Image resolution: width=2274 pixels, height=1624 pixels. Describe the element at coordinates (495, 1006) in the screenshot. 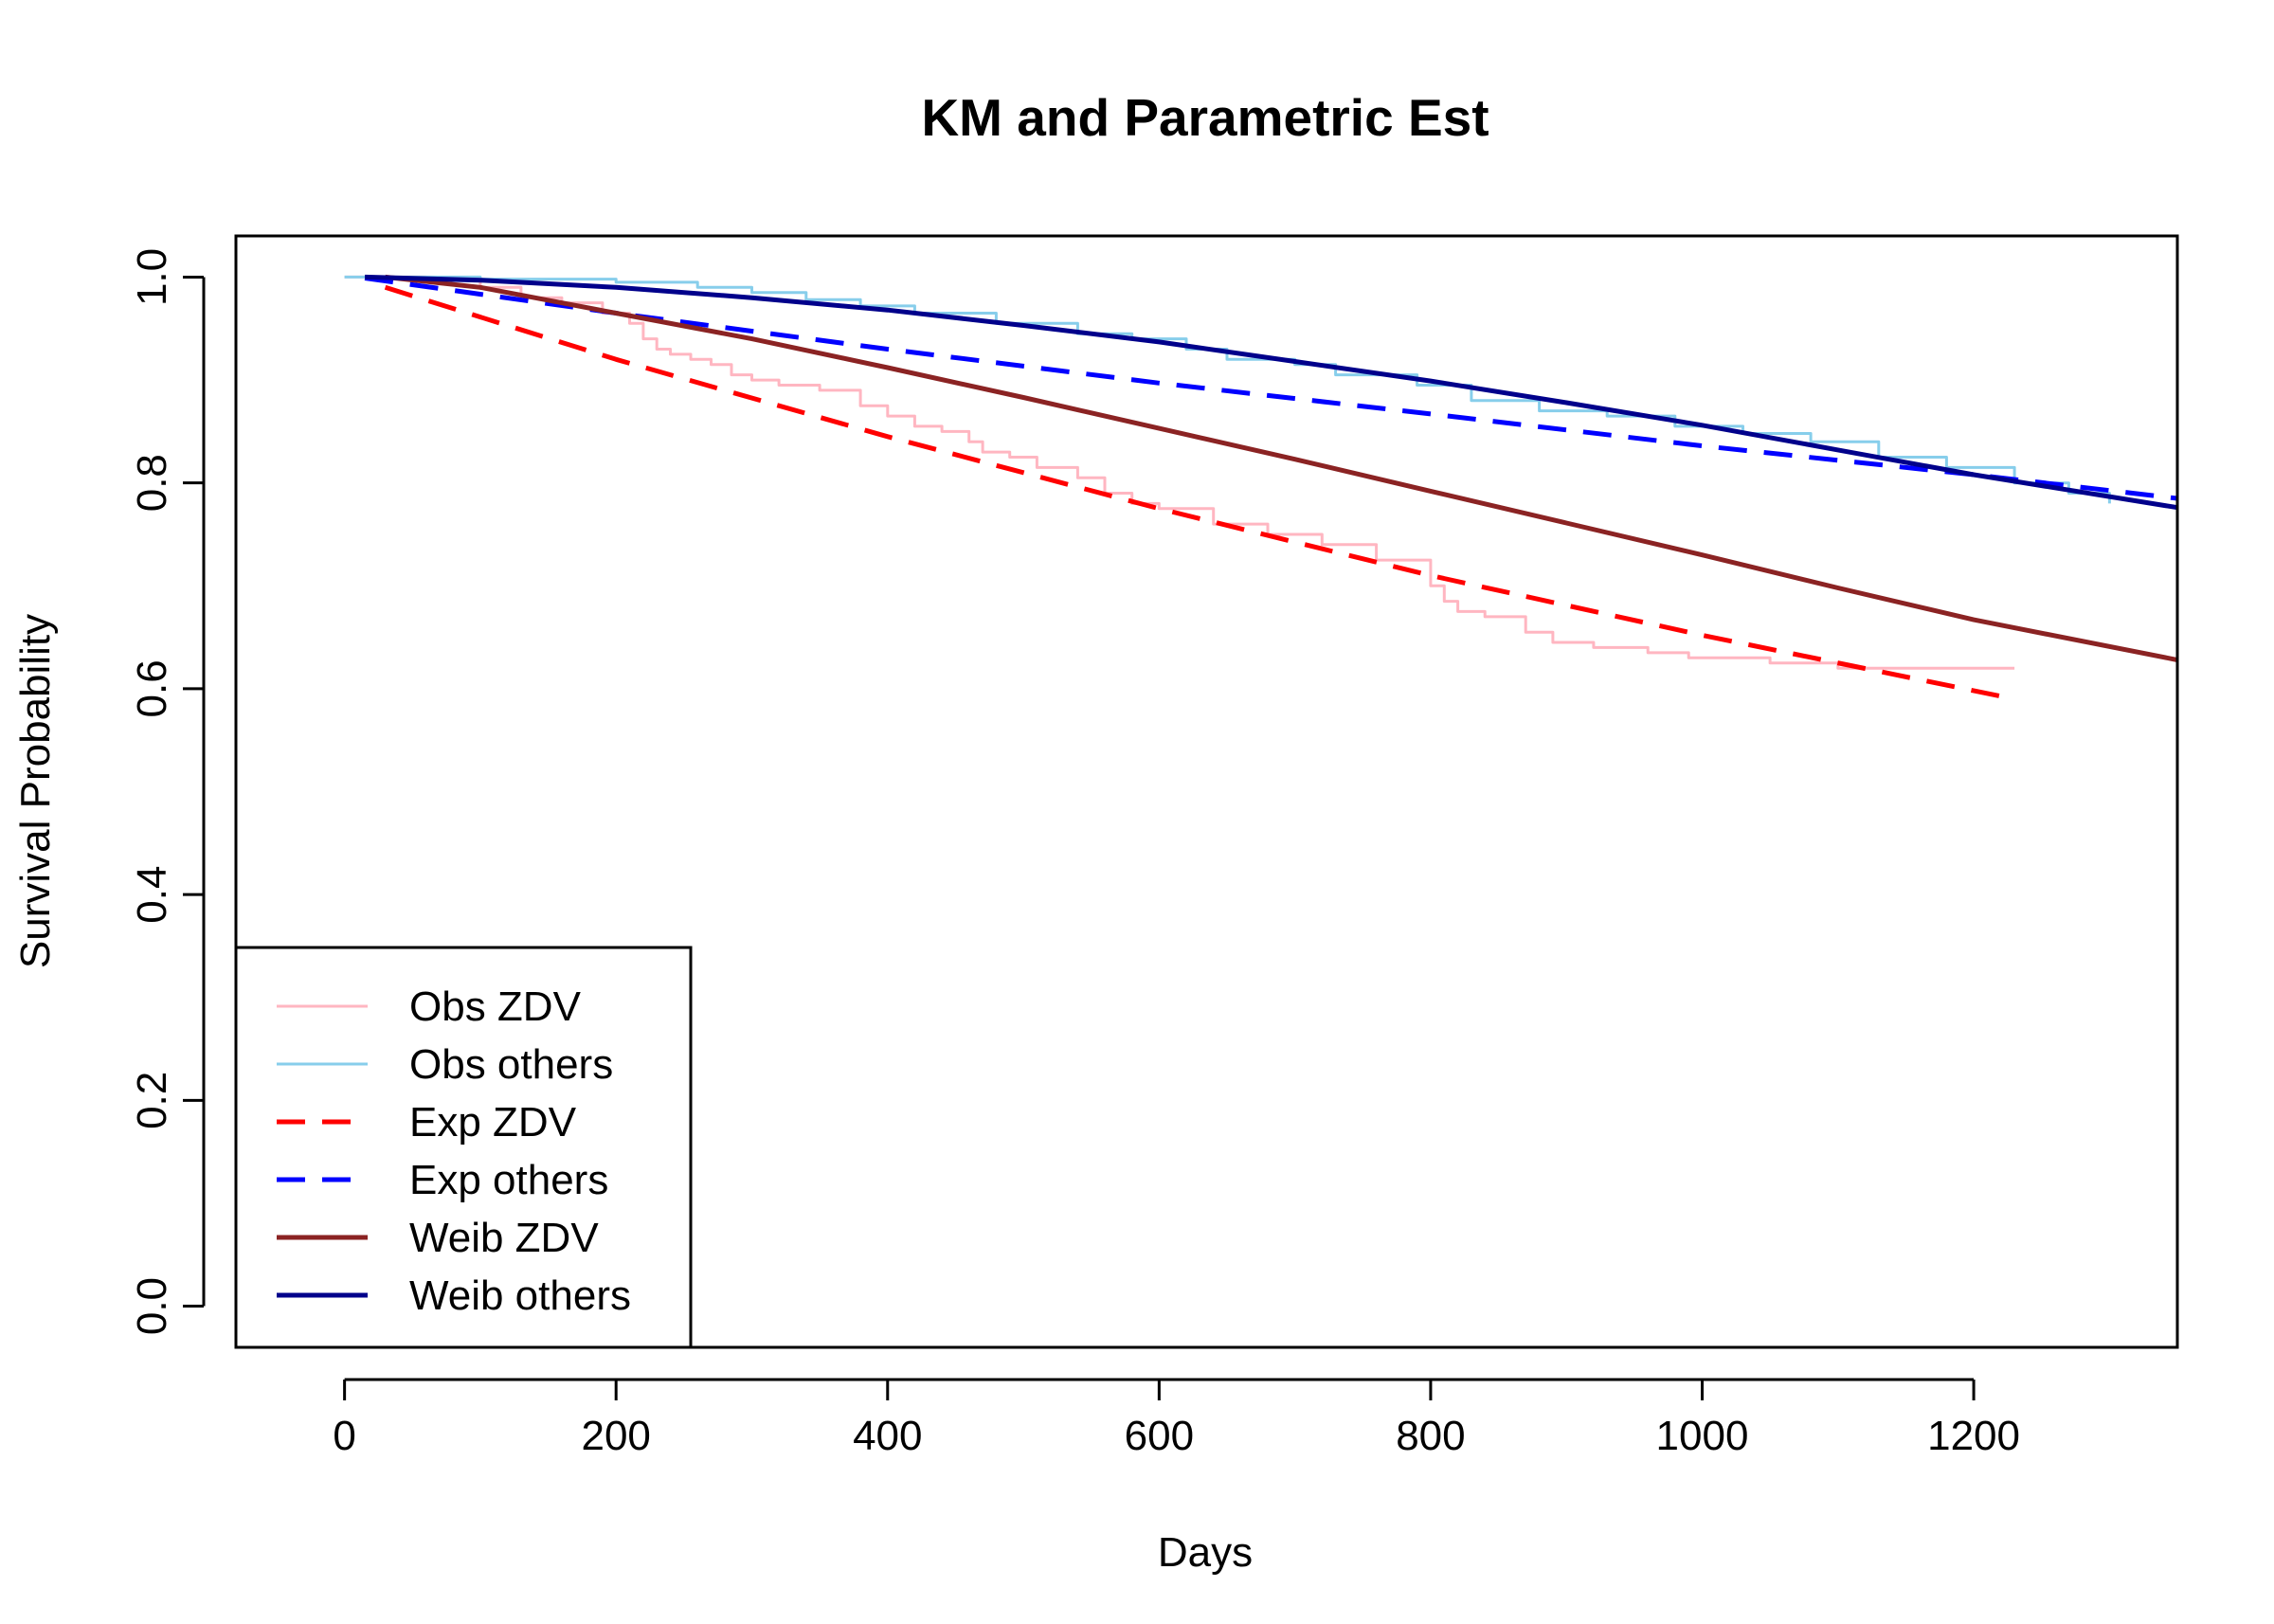

I see `legend-label: Obs ZDV` at that location.